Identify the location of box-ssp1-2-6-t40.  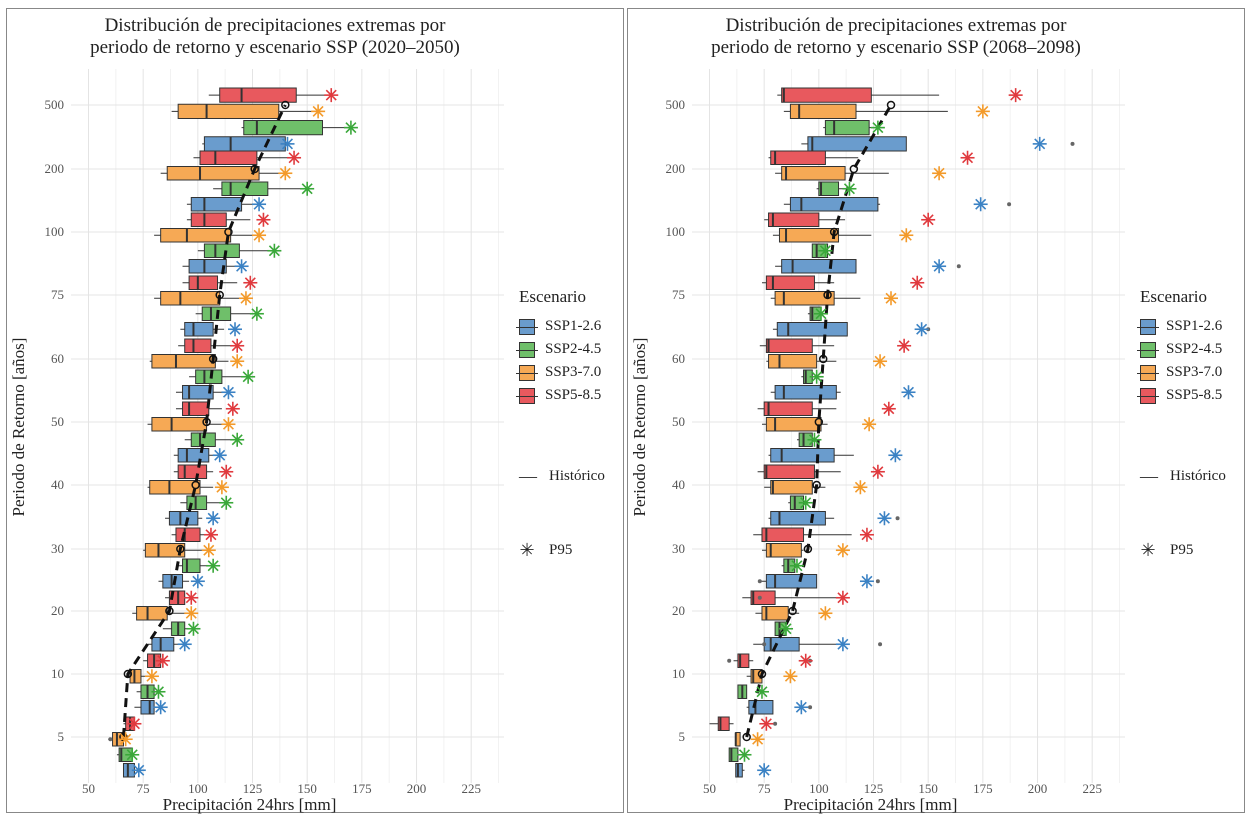
(801, 518).